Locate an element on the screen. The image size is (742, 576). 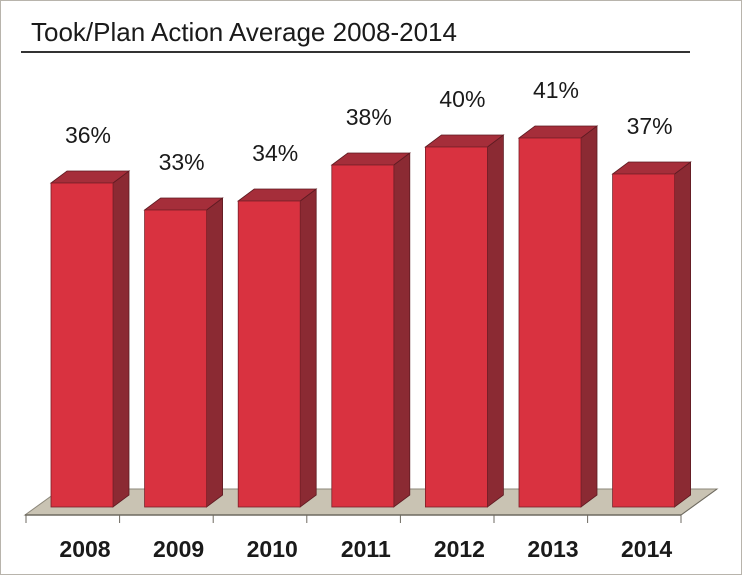
bar-2010 is located at coordinates (269, 354).